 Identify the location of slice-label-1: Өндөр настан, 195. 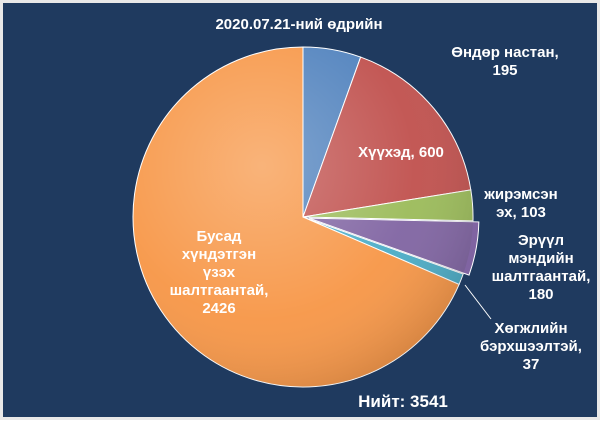
(504, 61).